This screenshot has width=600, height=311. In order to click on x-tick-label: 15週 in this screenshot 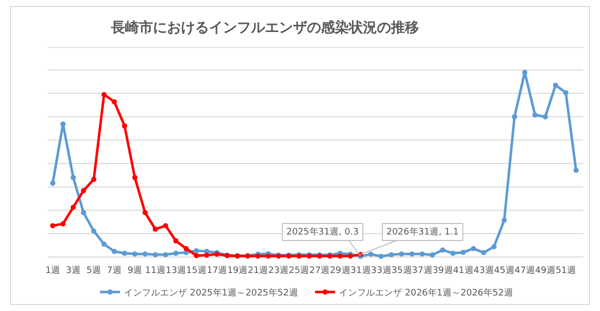, I will do `click(196, 270)`.